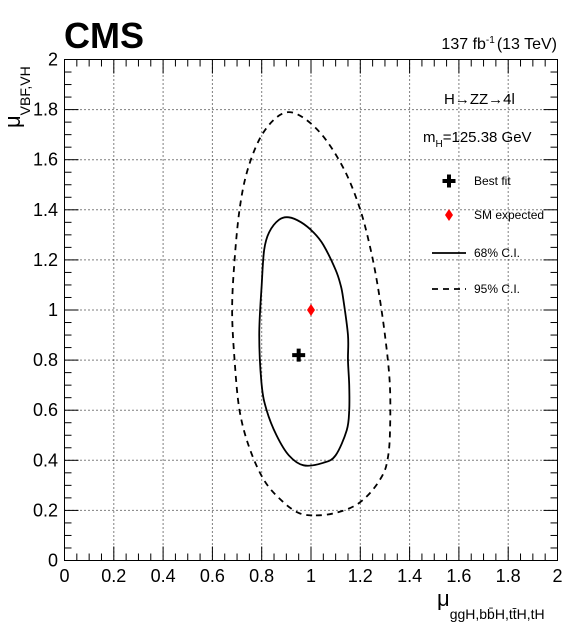 This screenshot has height=630, width=575. Describe the element at coordinates (509, 215) in the screenshot. I see `legend-sm-expected-label: SM expected` at that location.